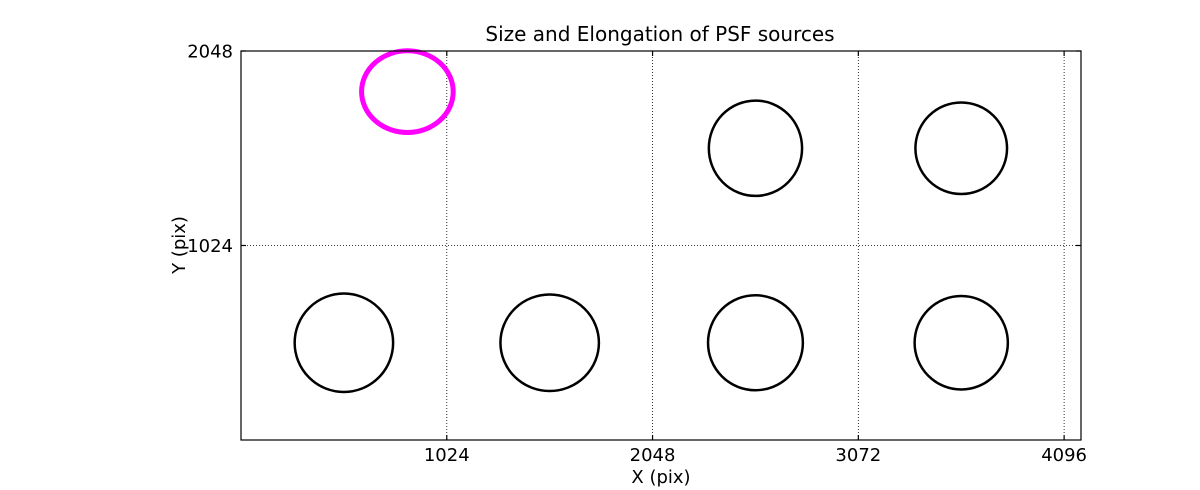 The height and width of the screenshot is (490, 1200). What do you see at coordinates (407, 91) in the screenshot?
I see `psf-source-ellipse-flagged` at bounding box center [407, 91].